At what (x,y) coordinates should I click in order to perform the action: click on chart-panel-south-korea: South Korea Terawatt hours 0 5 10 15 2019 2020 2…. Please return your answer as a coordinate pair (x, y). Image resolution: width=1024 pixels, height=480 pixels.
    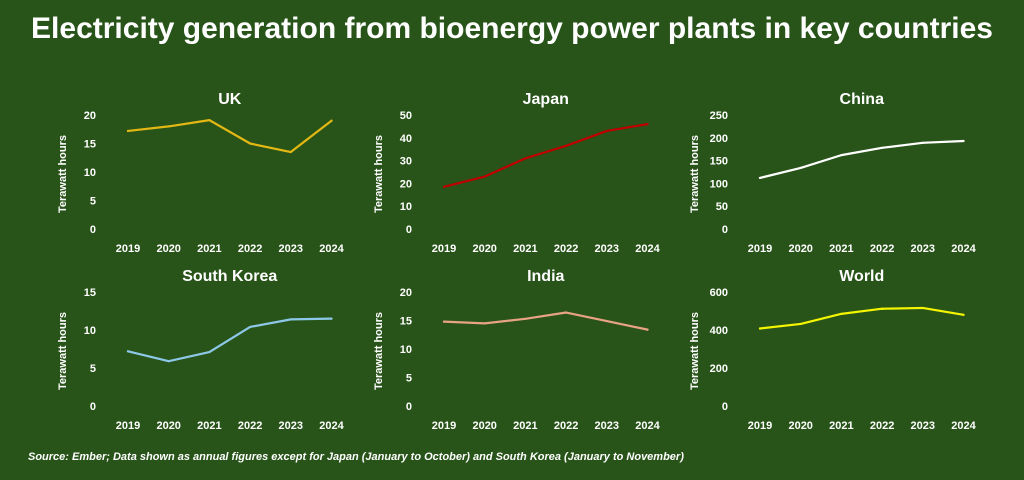
    Looking at the image, I should click on (201, 350).